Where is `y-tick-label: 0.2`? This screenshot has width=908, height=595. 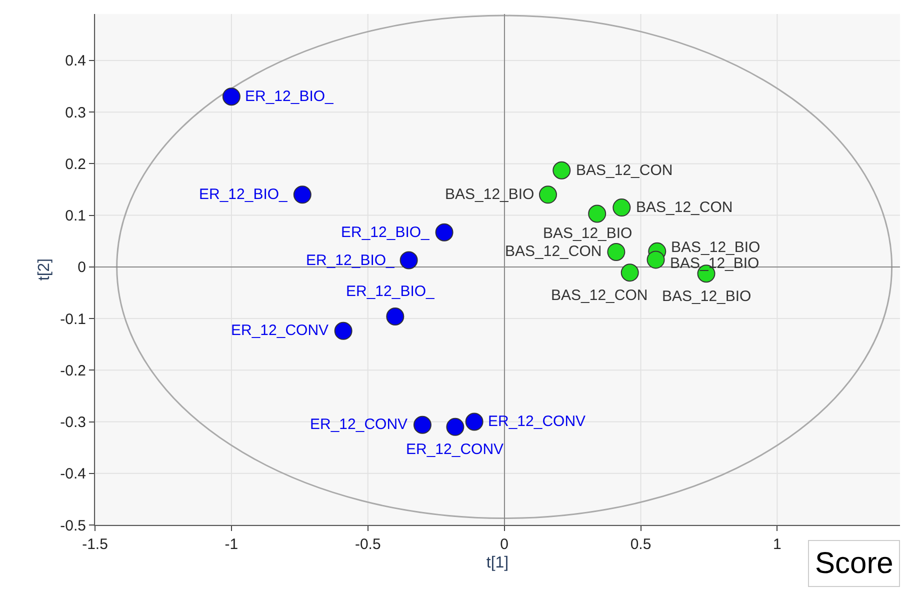
y-tick-label: 0.2 is located at coordinates (75, 164).